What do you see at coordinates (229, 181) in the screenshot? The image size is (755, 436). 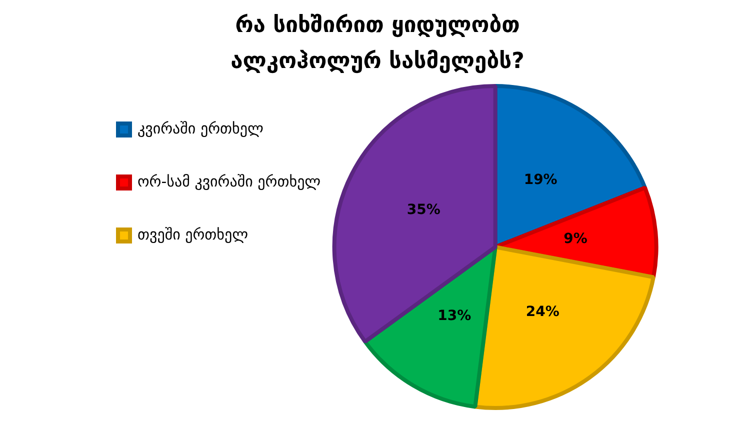 I see `legend-label: ორ-სამ კვირაში ერთხელ` at bounding box center [229, 181].